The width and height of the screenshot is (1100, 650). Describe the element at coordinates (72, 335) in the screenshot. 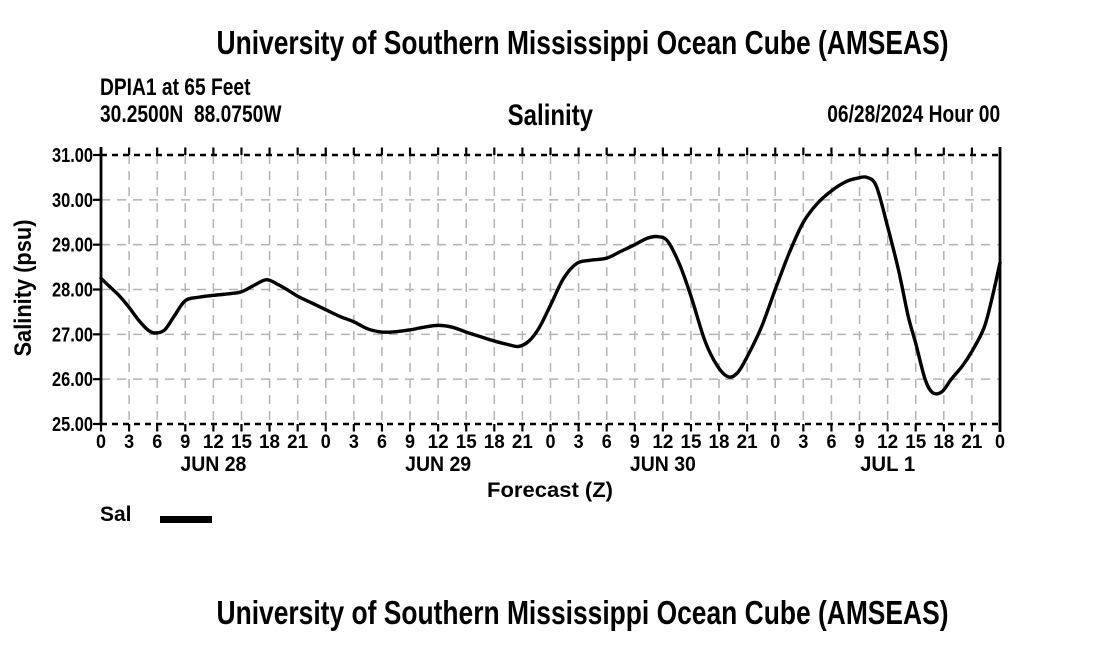

I see `y-tick-label: 27.00` at that location.